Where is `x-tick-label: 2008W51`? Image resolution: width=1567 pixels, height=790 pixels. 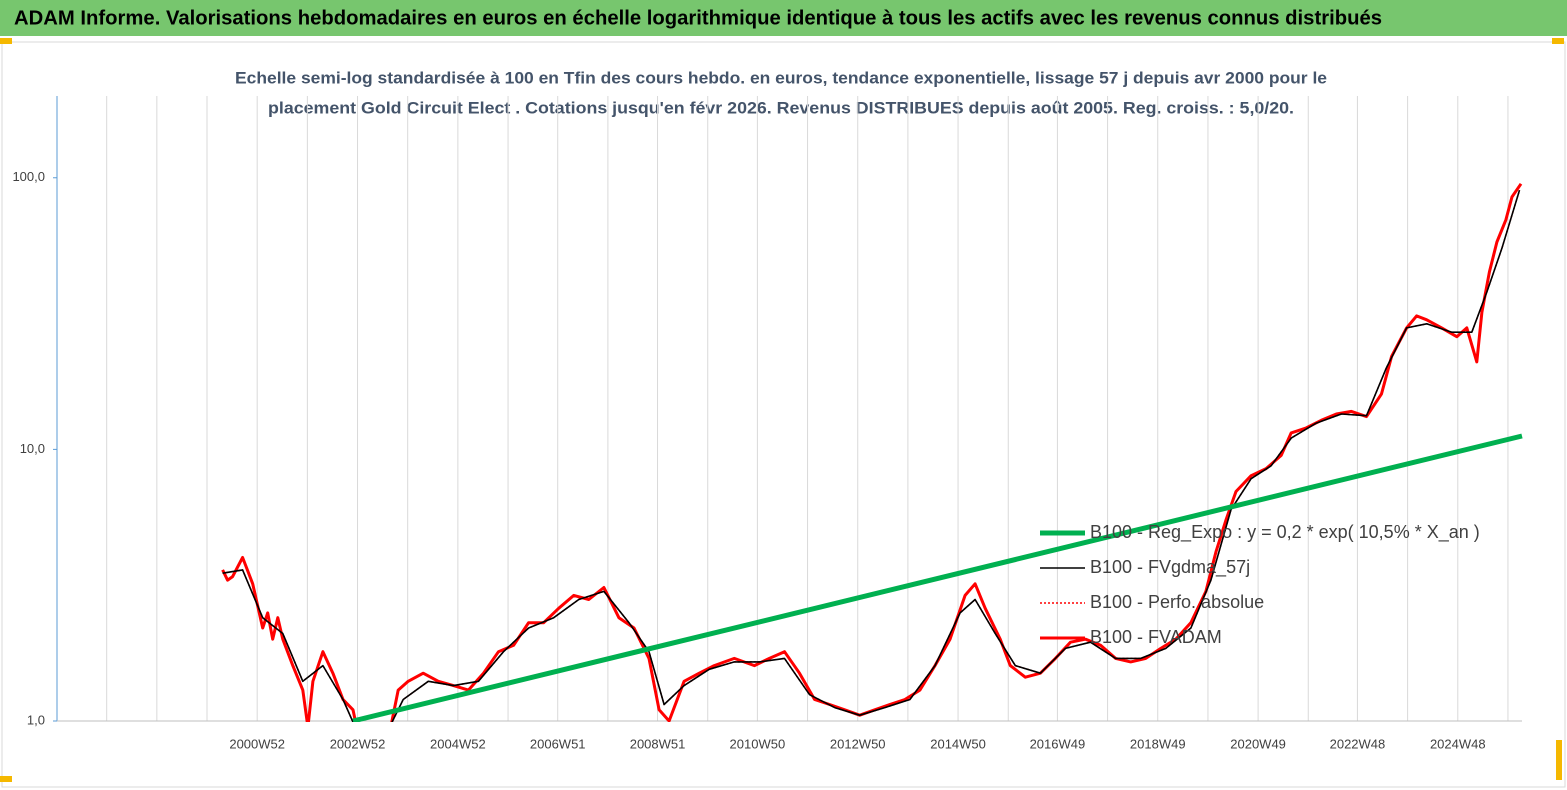 x-tick-label: 2008W51 is located at coordinates (658, 743).